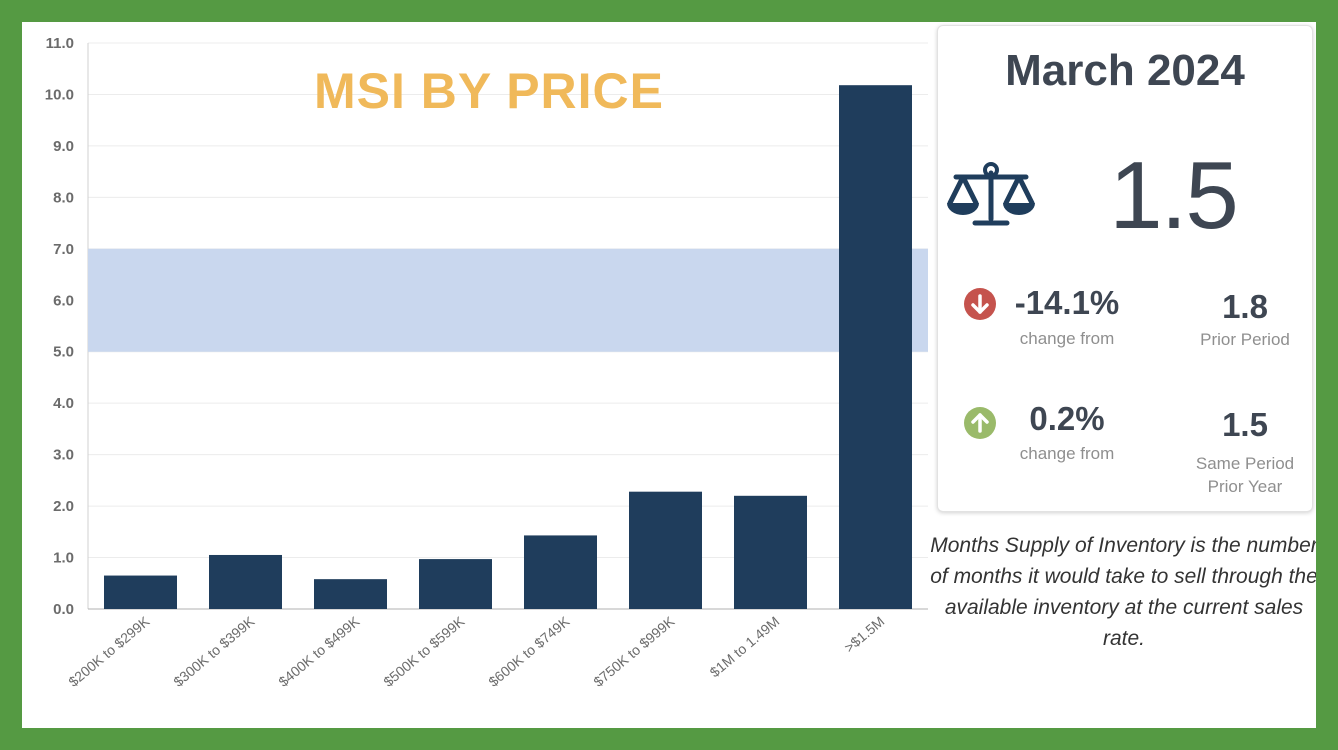 The height and width of the screenshot is (750, 1338). What do you see at coordinates (991, 194) in the screenshot?
I see `balance-scale-icon` at bounding box center [991, 194].